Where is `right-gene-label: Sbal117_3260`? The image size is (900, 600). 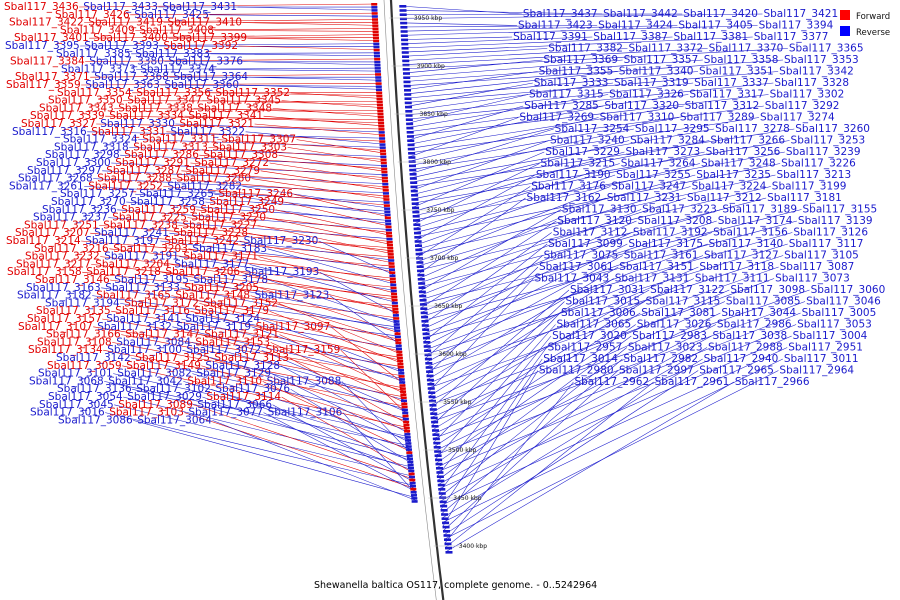 right-gene-label: Sbal117_3260 is located at coordinates (832, 129).